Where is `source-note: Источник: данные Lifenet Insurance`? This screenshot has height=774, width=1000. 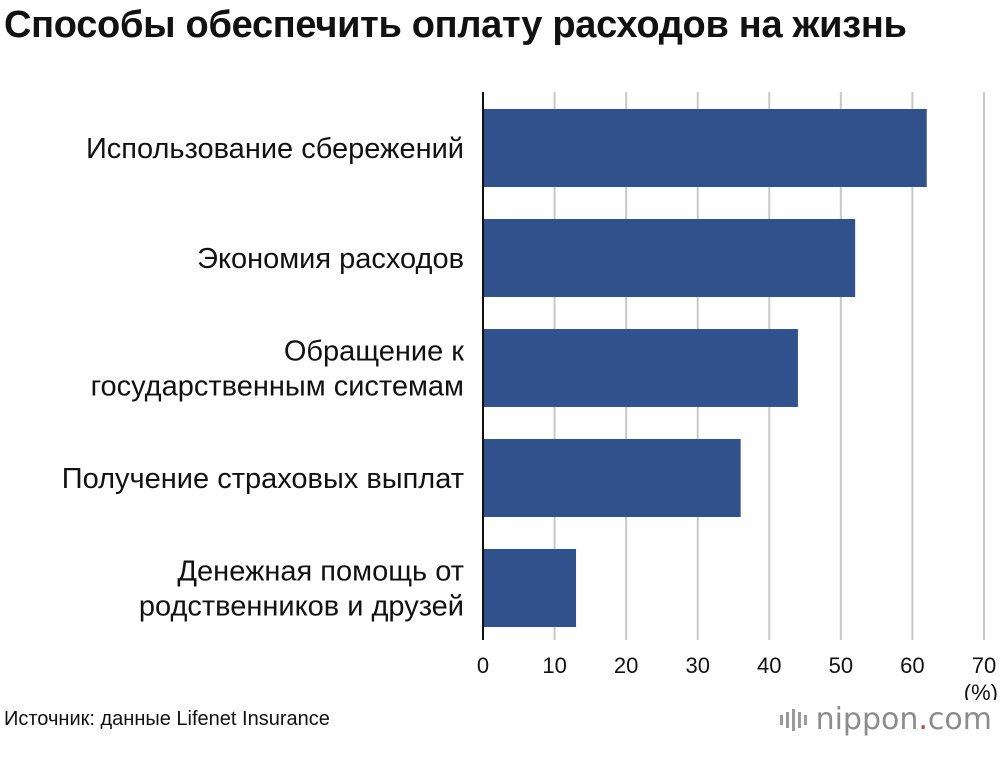
source-note: Источник: данные Lifenet Insurance is located at coordinates (167, 719).